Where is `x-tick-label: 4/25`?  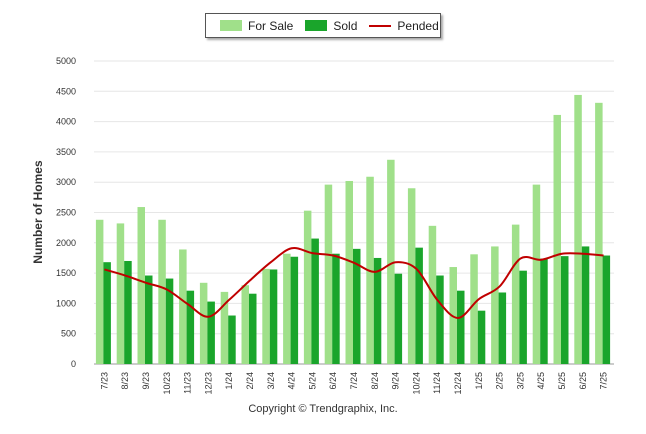
x-tick-label: 4/25 is located at coordinates (541, 381).